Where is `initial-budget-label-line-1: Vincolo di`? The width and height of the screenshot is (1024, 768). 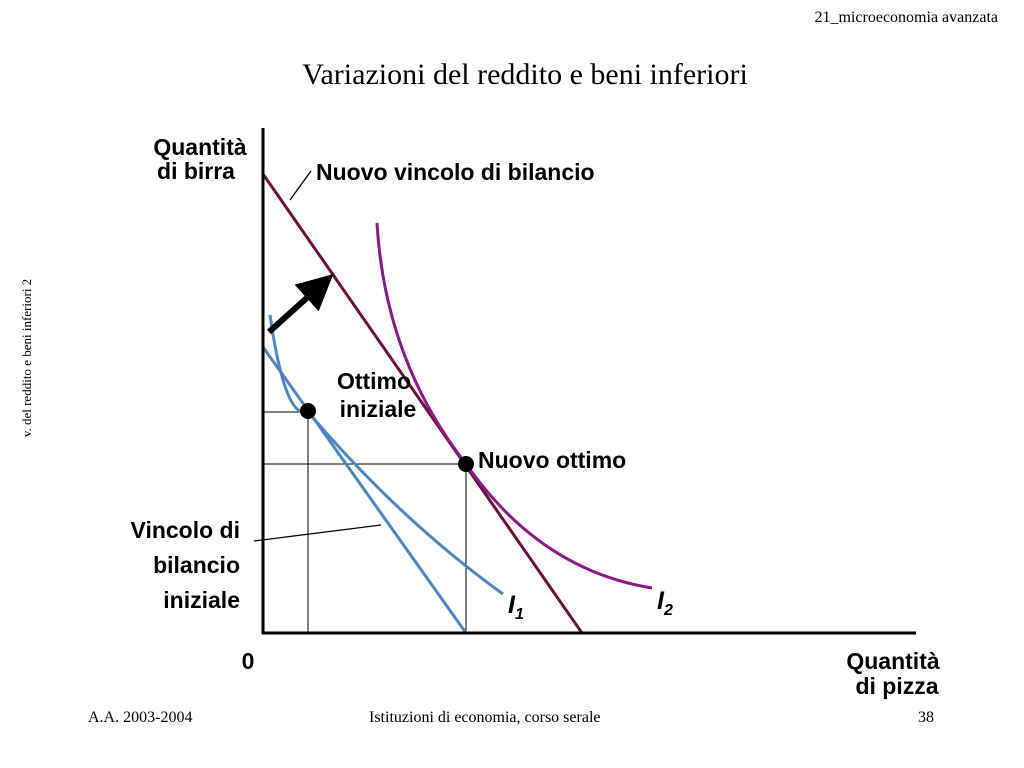 initial-budget-label-line-1: Vincolo di is located at coordinates (185, 530).